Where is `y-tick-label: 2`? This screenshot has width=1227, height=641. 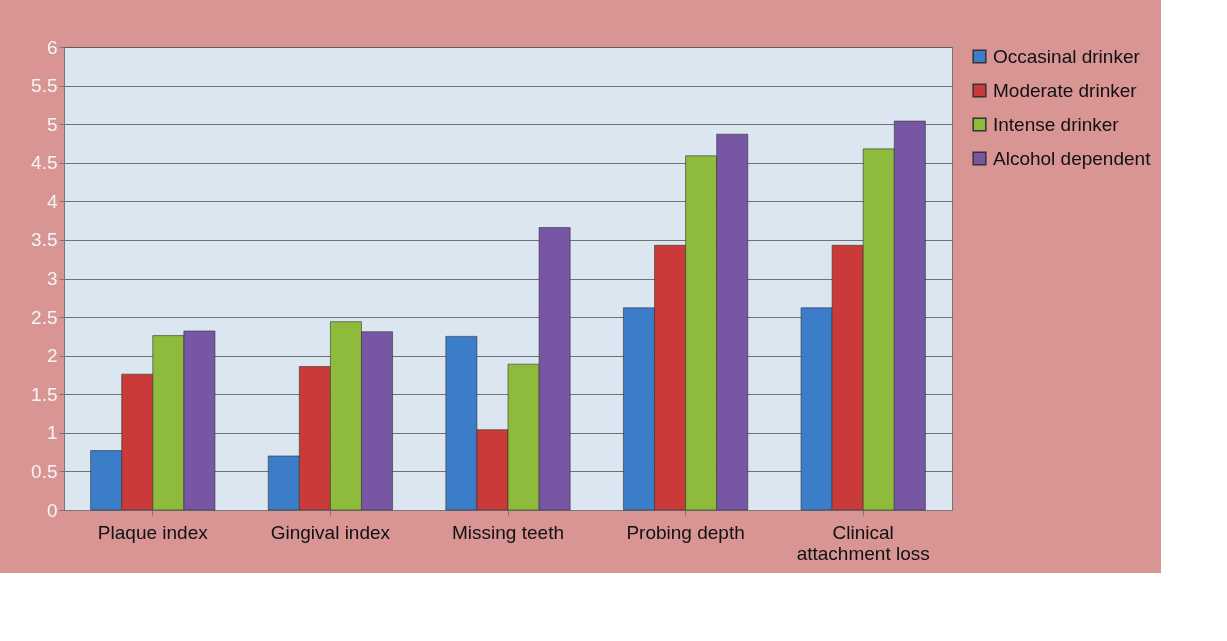 y-tick-label: 2 is located at coordinates (52, 356).